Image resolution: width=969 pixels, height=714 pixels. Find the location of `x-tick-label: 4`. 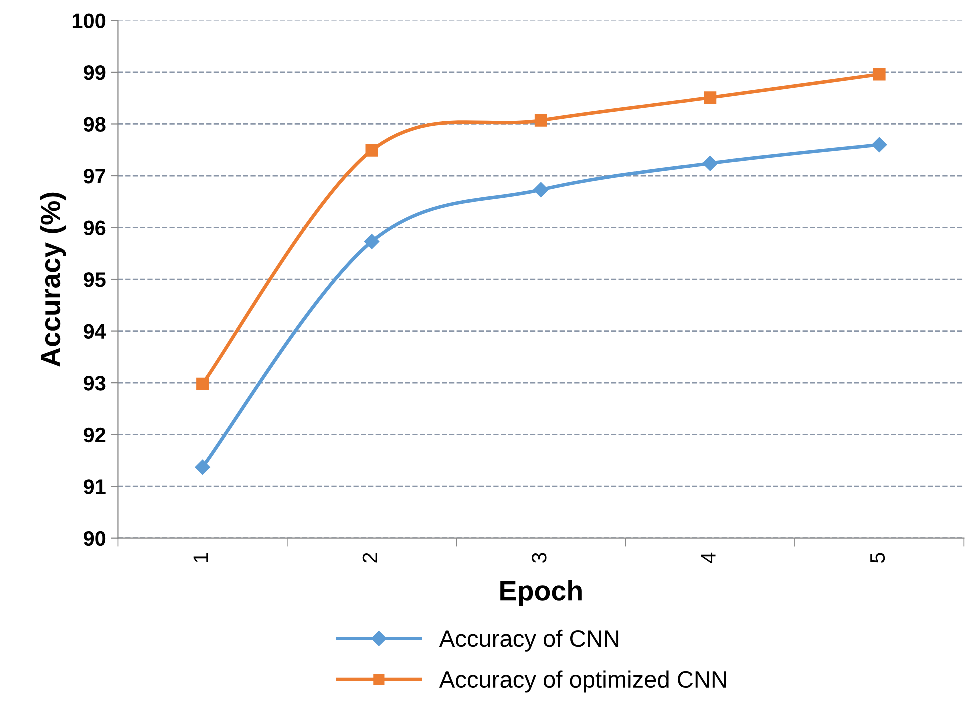

x-tick-label: 4 is located at coordinates (708, 558).